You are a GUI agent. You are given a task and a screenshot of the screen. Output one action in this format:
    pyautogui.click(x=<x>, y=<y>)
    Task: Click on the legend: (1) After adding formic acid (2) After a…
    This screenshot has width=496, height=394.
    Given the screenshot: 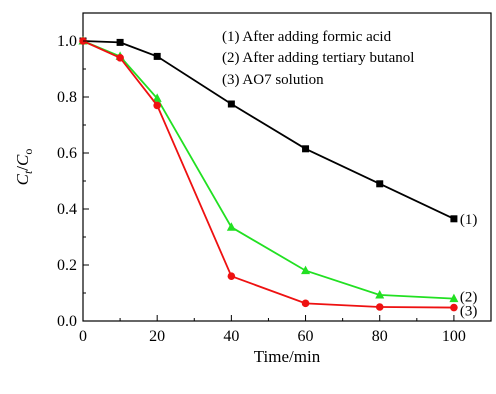 What is the action you would take?
    pyautogui.click(x=318, y=58)
    